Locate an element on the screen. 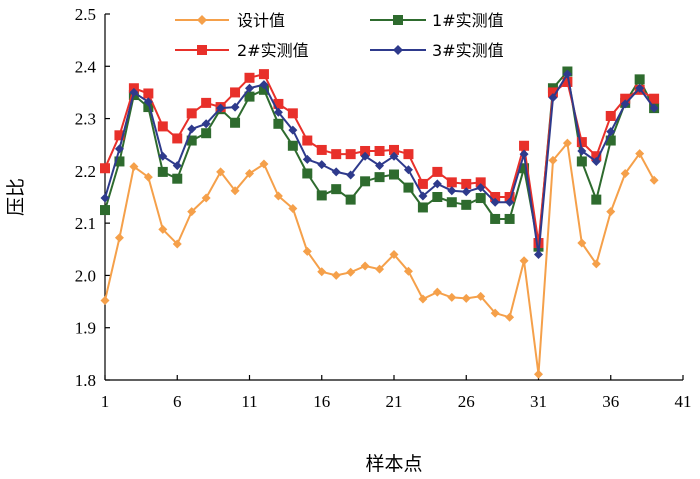  x-tick-label: 1 is located at coordinates (105, 401).